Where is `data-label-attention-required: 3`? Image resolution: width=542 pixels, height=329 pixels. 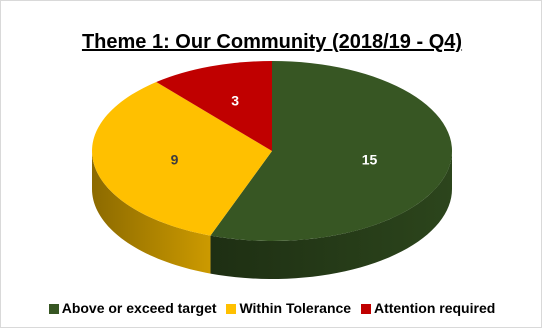
data-label-attention-required: 3 is located at coordinates (235, 100).